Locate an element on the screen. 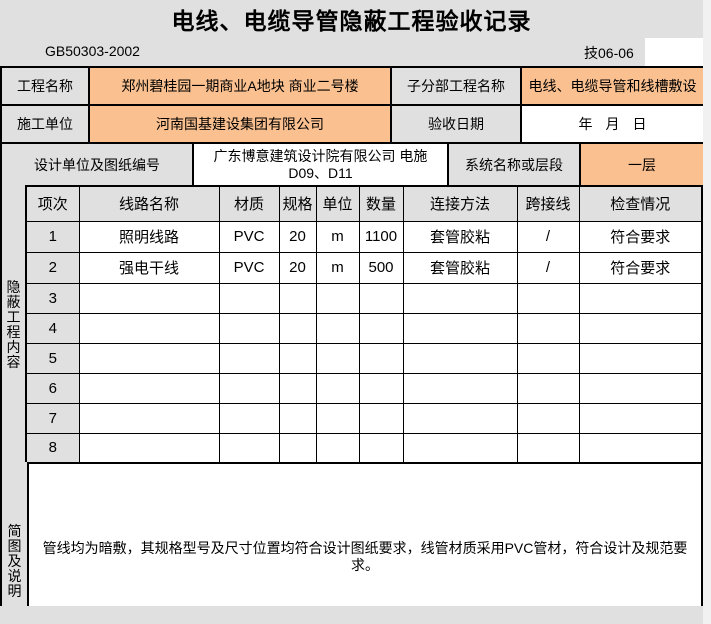  header-material: 材质 is located at coordinates (249, 203).